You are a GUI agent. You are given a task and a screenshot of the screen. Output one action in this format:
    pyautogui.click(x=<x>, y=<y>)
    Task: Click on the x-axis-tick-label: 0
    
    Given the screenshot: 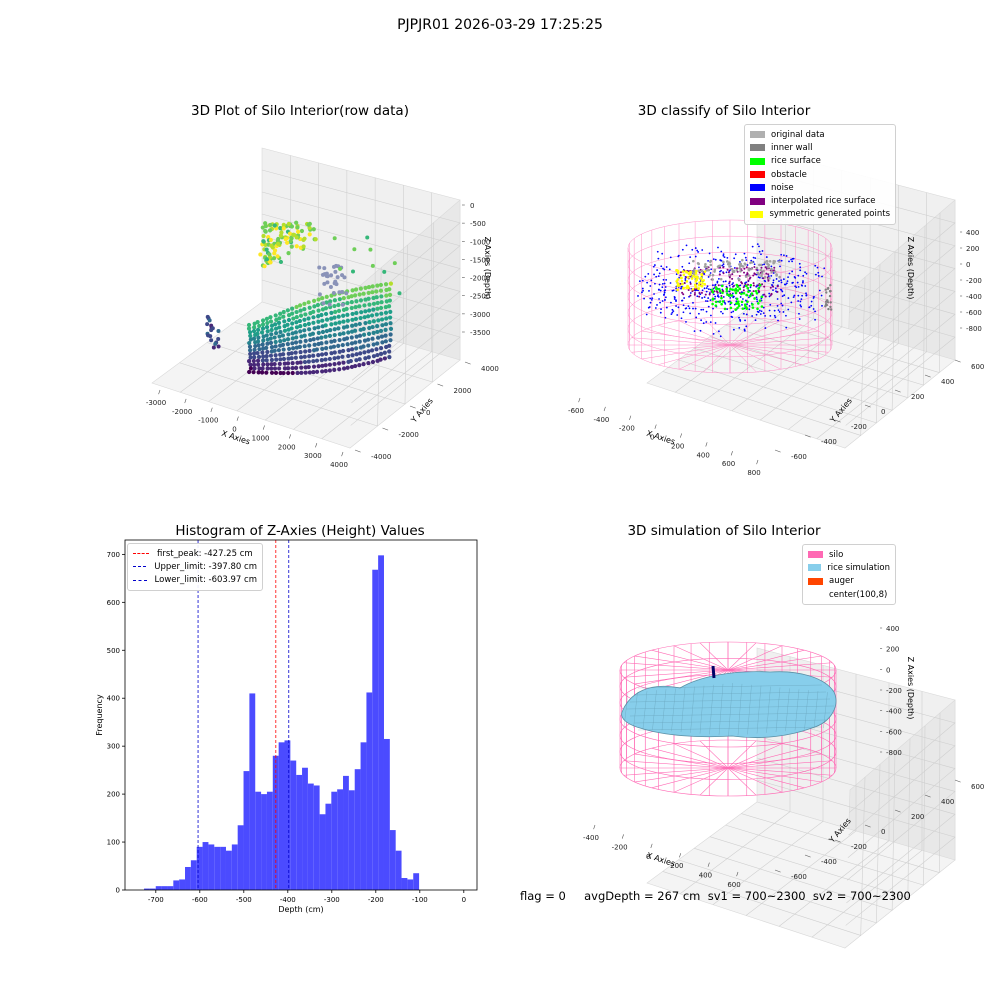 What is the action you would take?
    pyautogui.click(x=652, y=438)
    